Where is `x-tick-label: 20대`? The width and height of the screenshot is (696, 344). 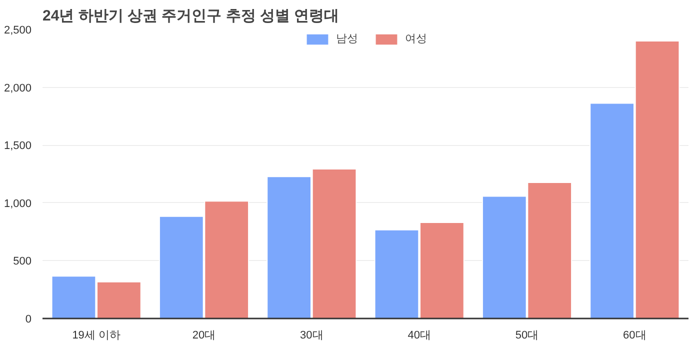
x-tick-label: 20대 is located at coordinates (204, 336).